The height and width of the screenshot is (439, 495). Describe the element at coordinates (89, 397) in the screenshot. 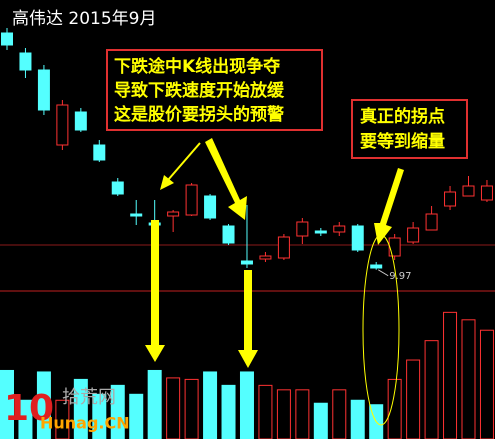

I see `logo-name: 拾荒网` at that location.